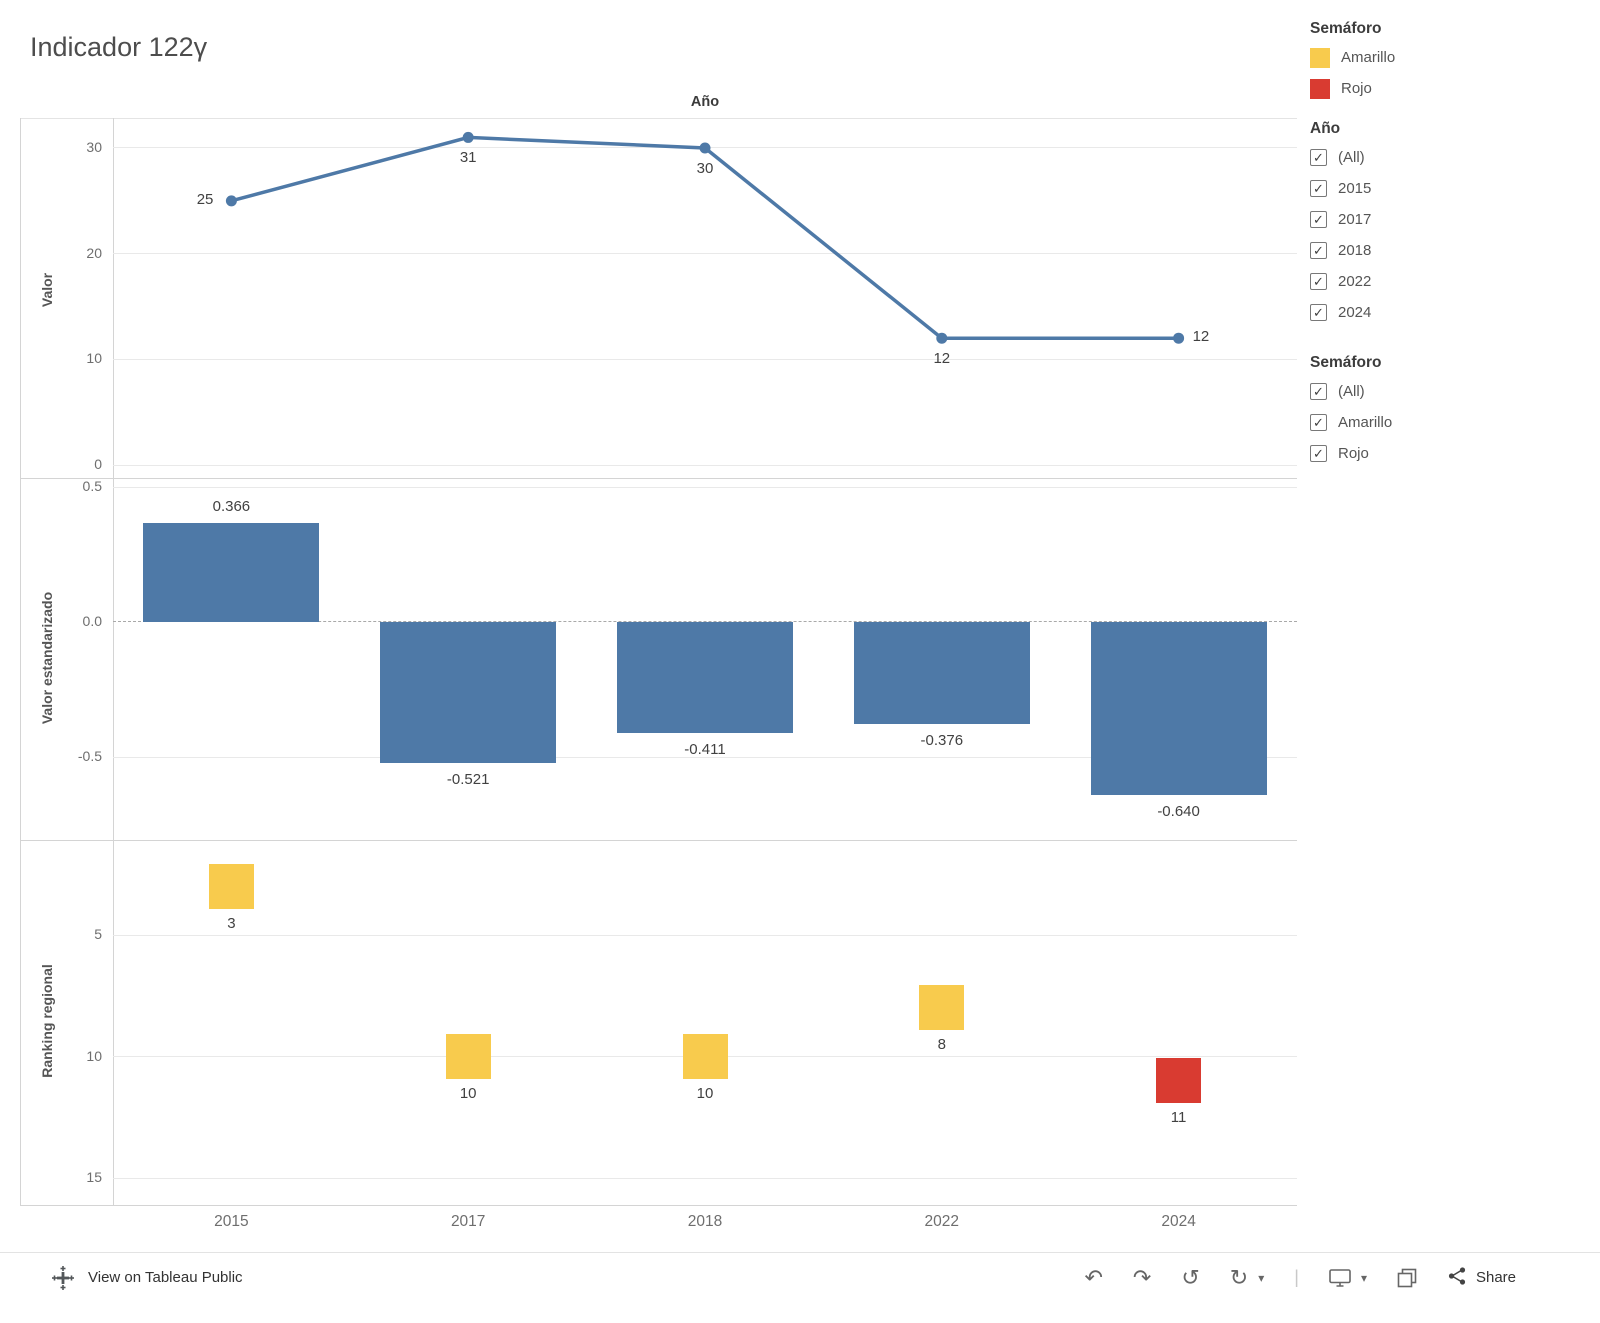 The width and height of the screenshot is (1600, 1323). I want to click on reset-icon: ↺, so click(1190, 1277).